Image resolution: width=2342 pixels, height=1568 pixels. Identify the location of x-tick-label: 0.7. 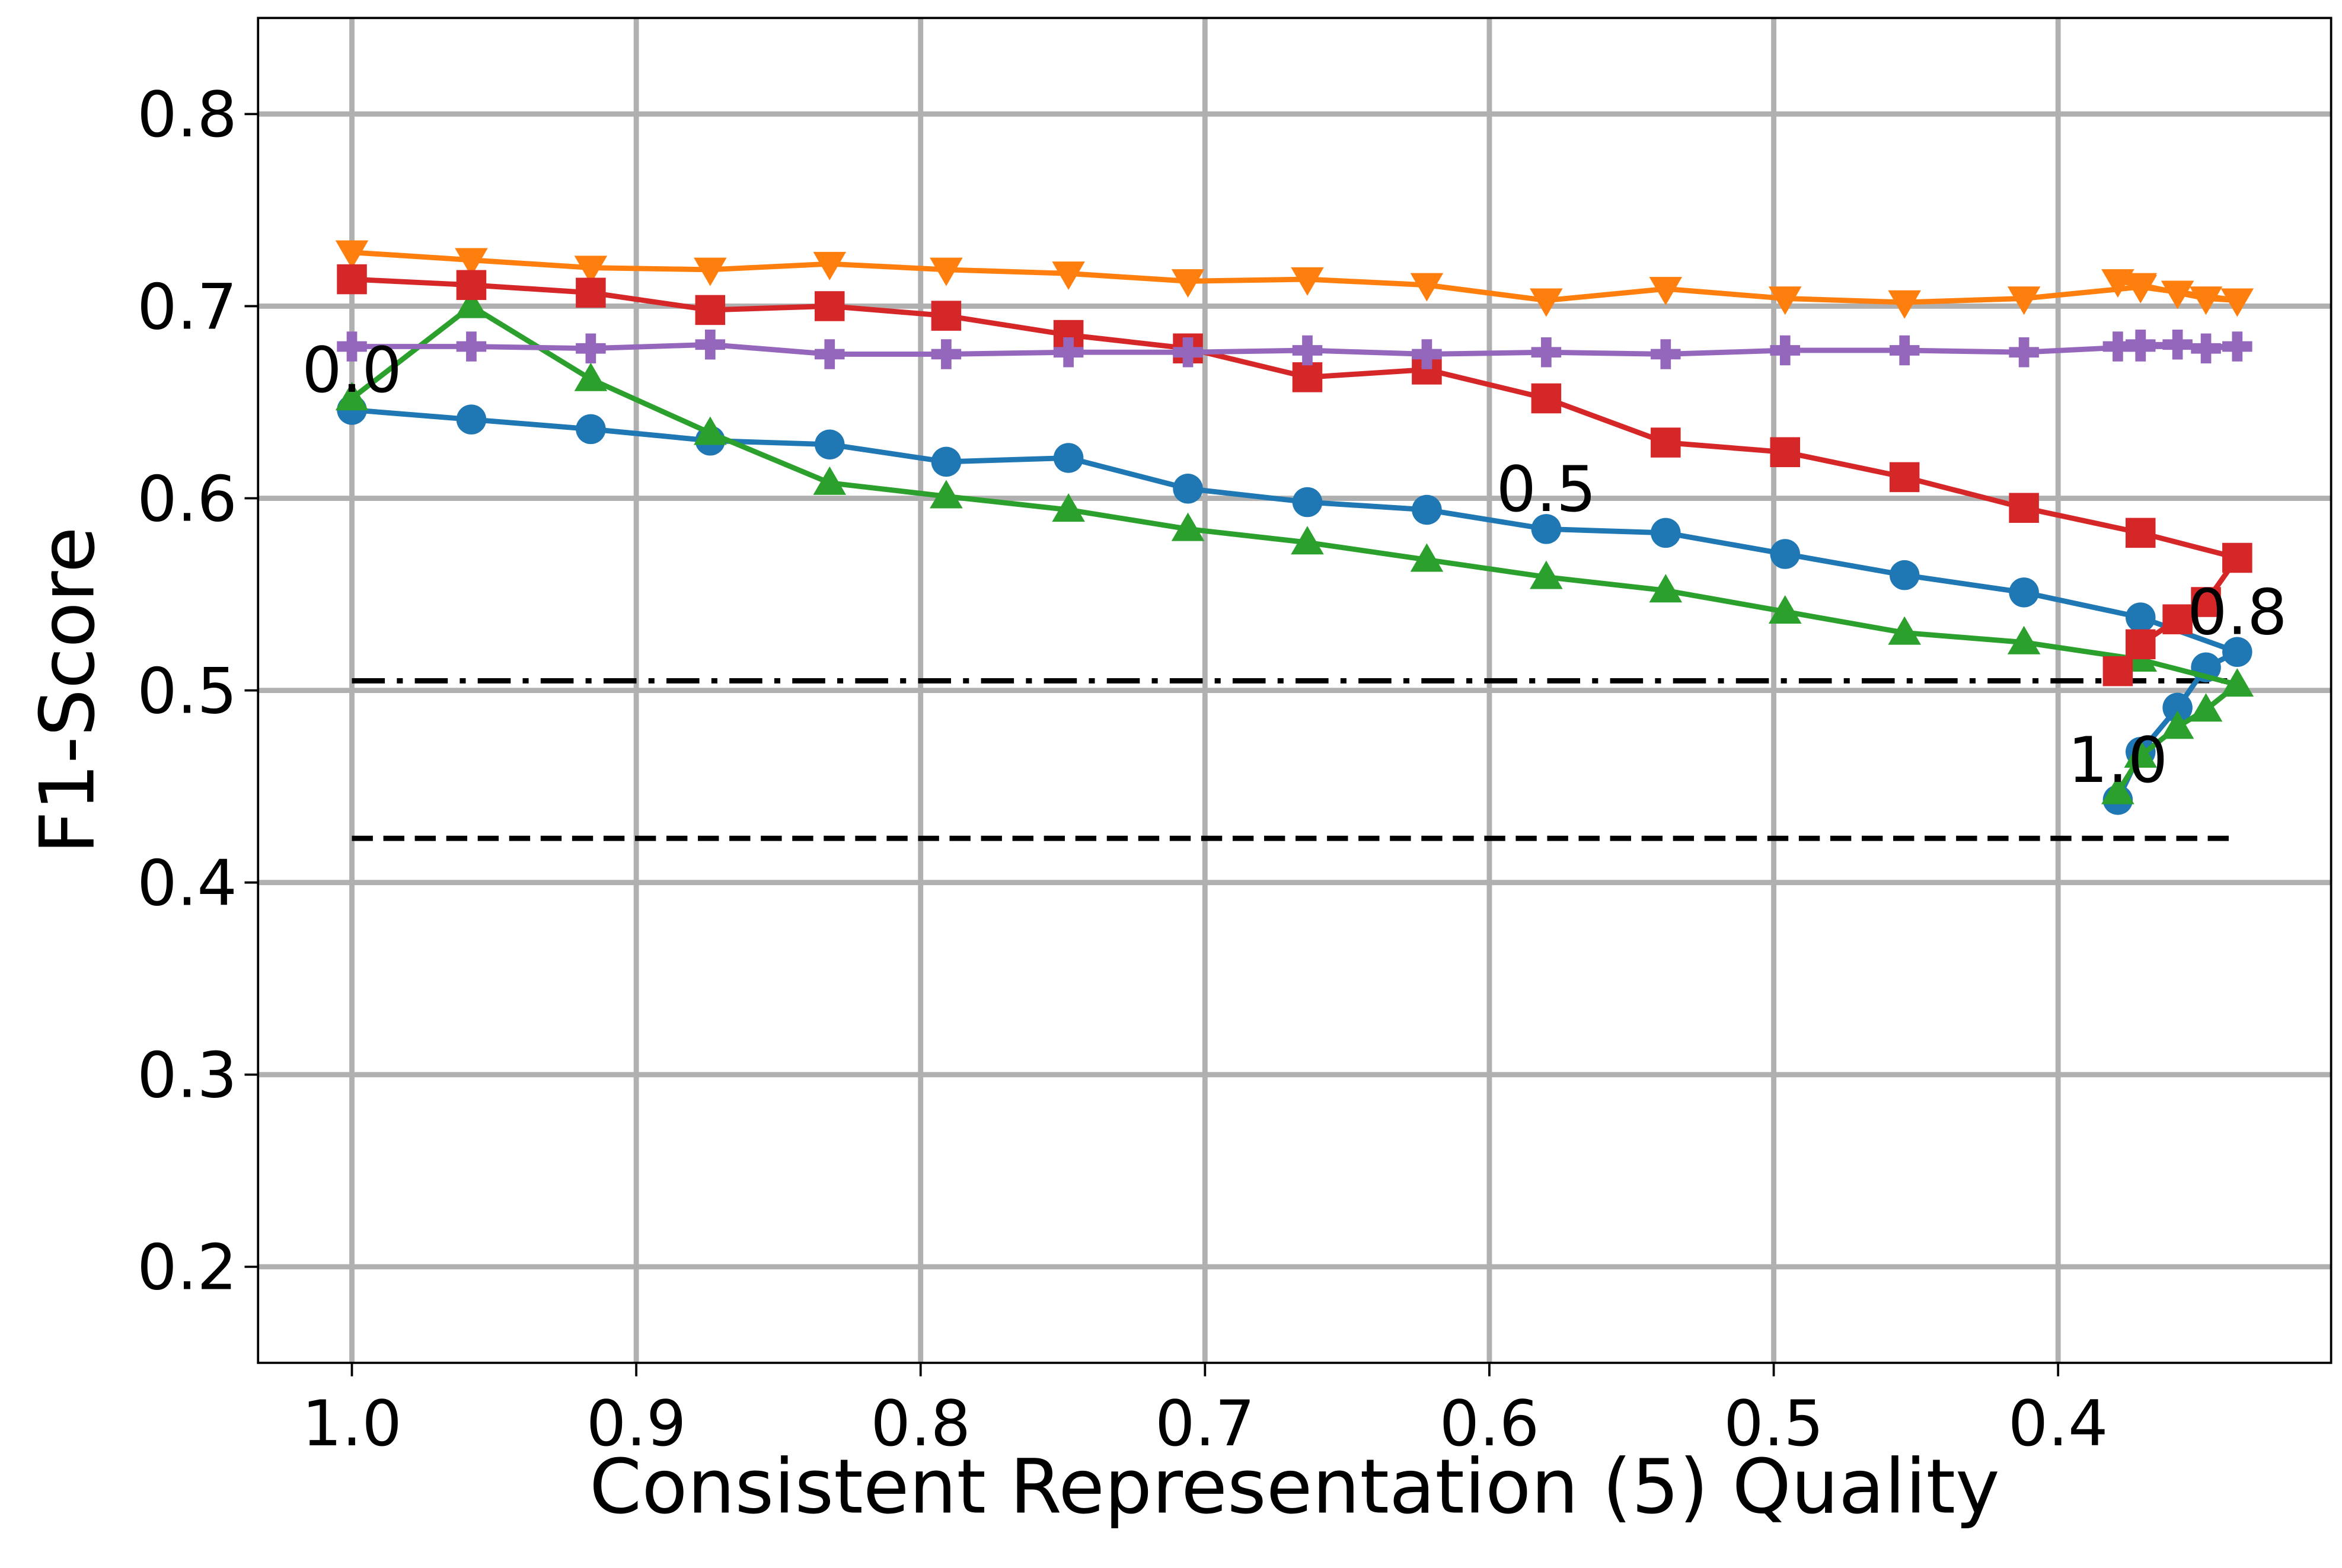
(1205, 1424).